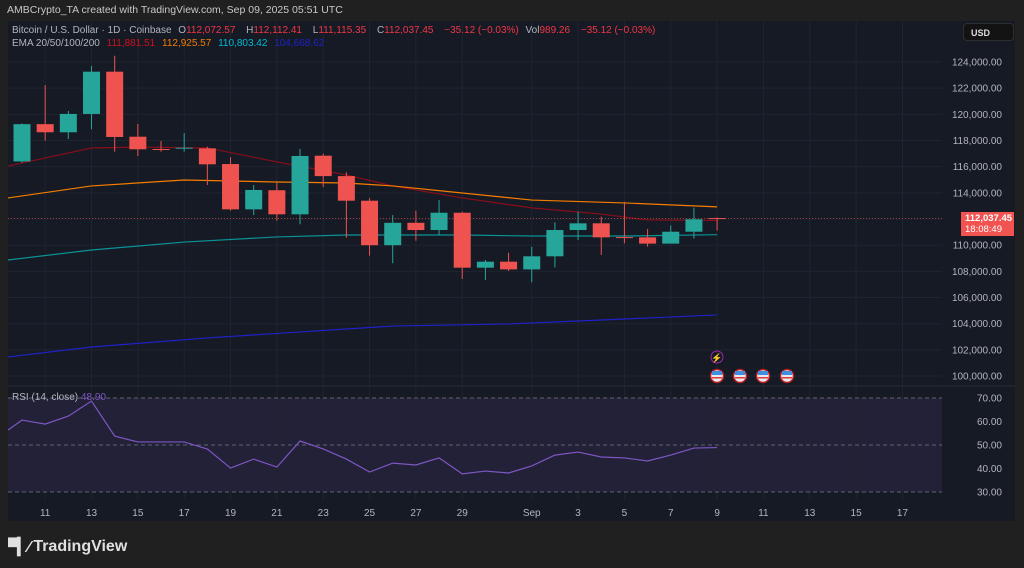 This screenshot has height=568, width=1024. What do you see at coordinates (555, 30) in the screenshot?
I see `volume-value: 989.26` at bounding box center [555, 30].